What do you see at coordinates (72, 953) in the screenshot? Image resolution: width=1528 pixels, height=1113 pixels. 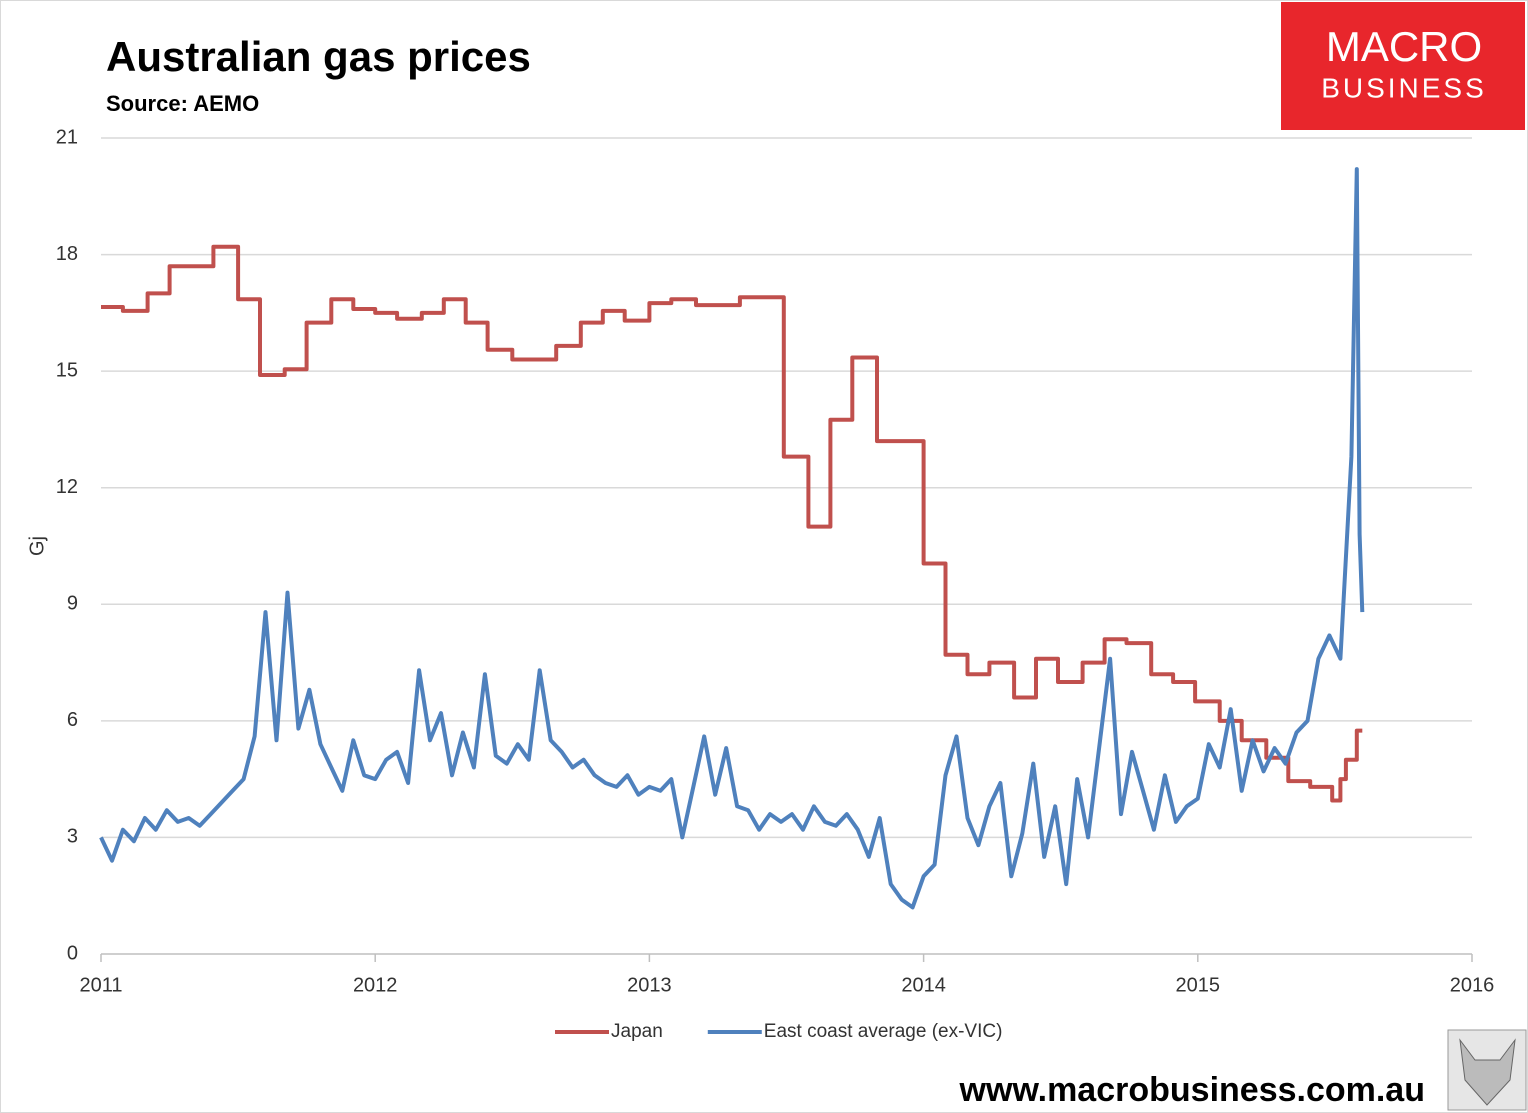 I see `y-tick-label: 0` at bounding box center [72, 953].